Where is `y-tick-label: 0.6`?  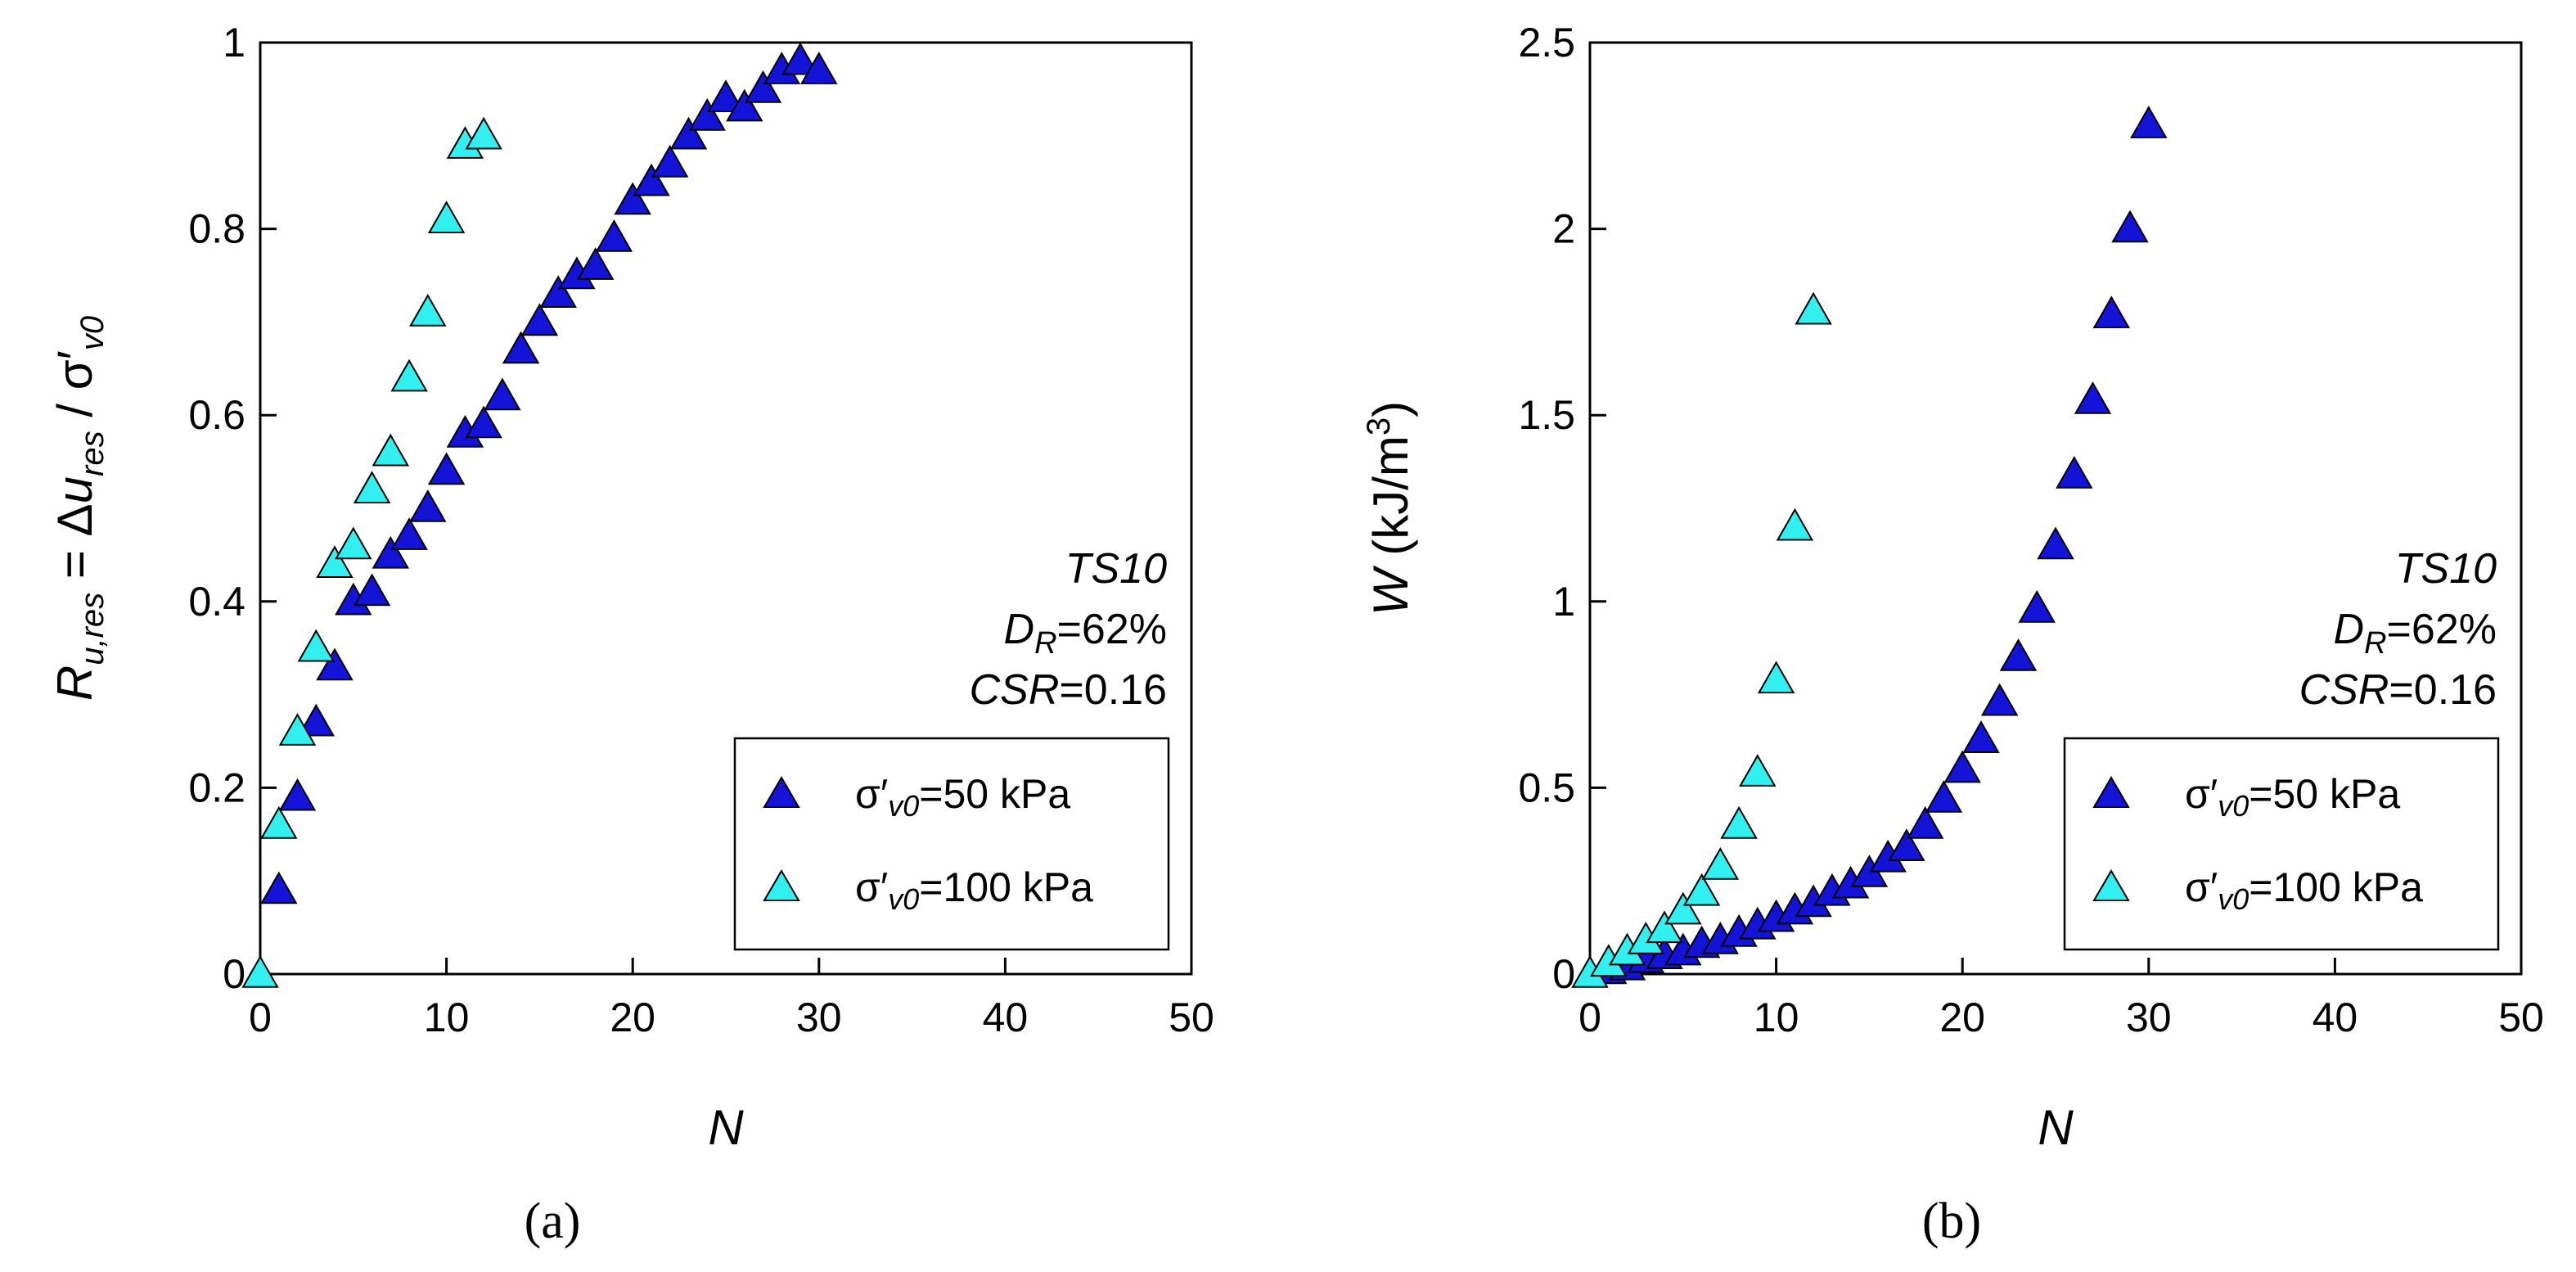 y-tick-label: 0.6 is located at coordinates (216, 415).